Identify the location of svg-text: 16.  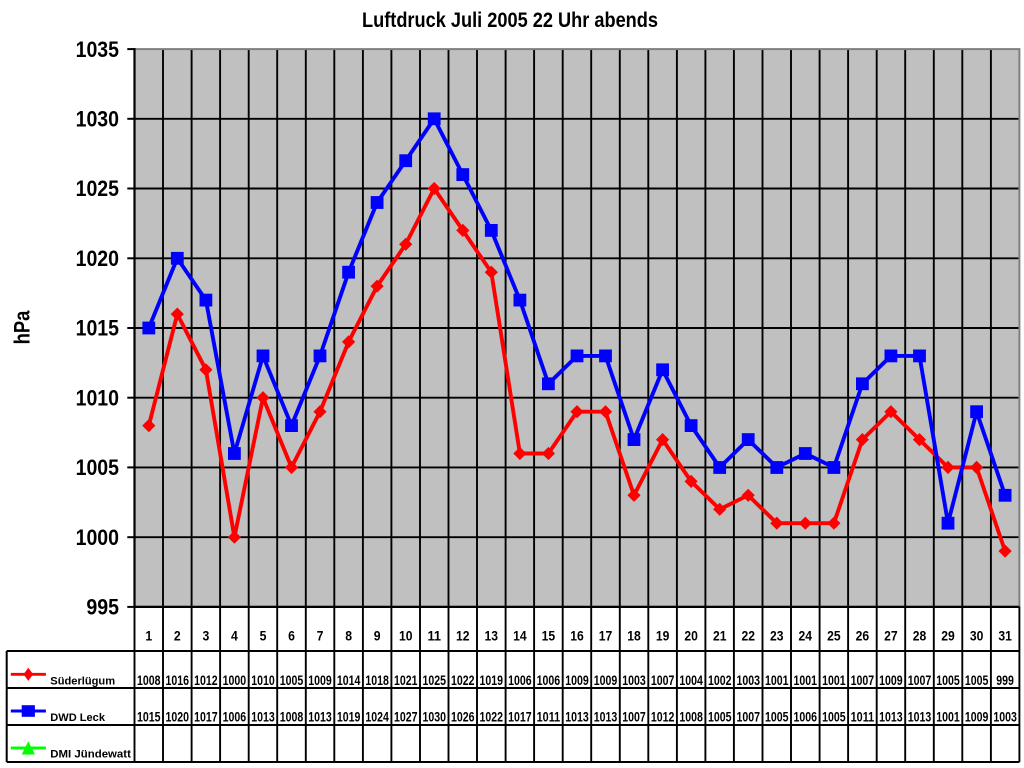
(577, 637).